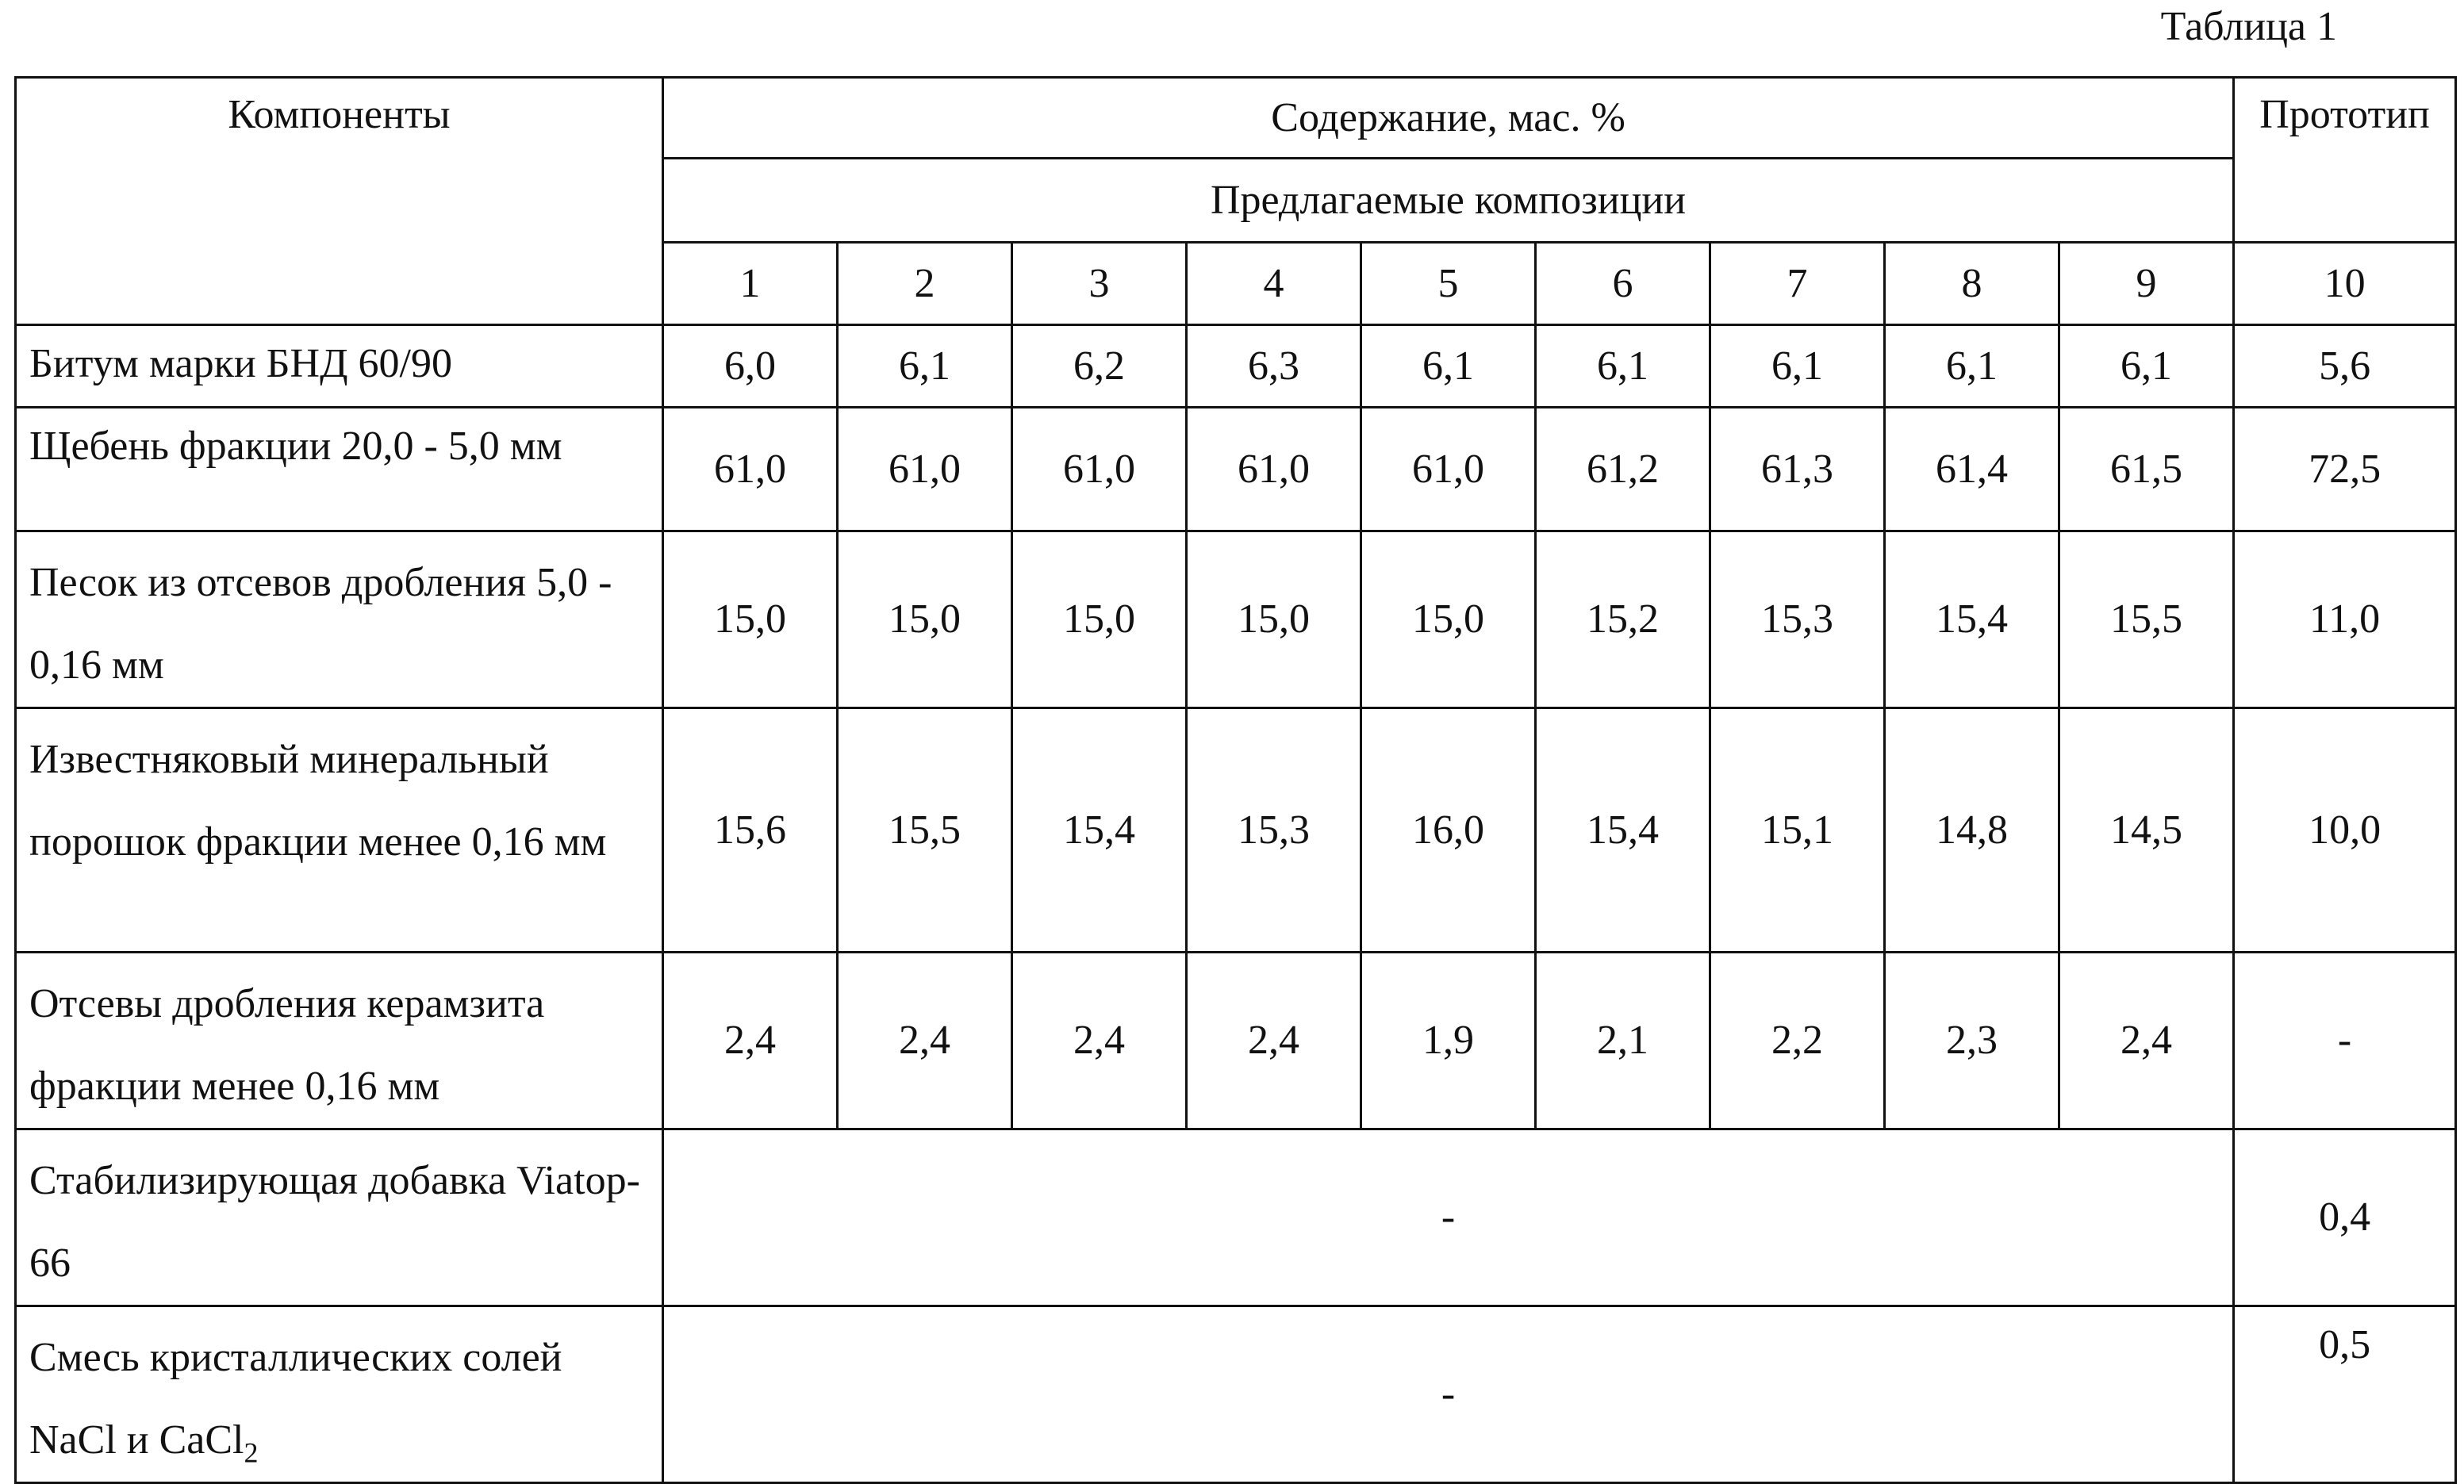 Image resolution: width=2464 pixels, height=1484 pixels. Describe the element at coordinates (2345, 159) in the screenshot. I see `header-prototype: Прототип` at that location.